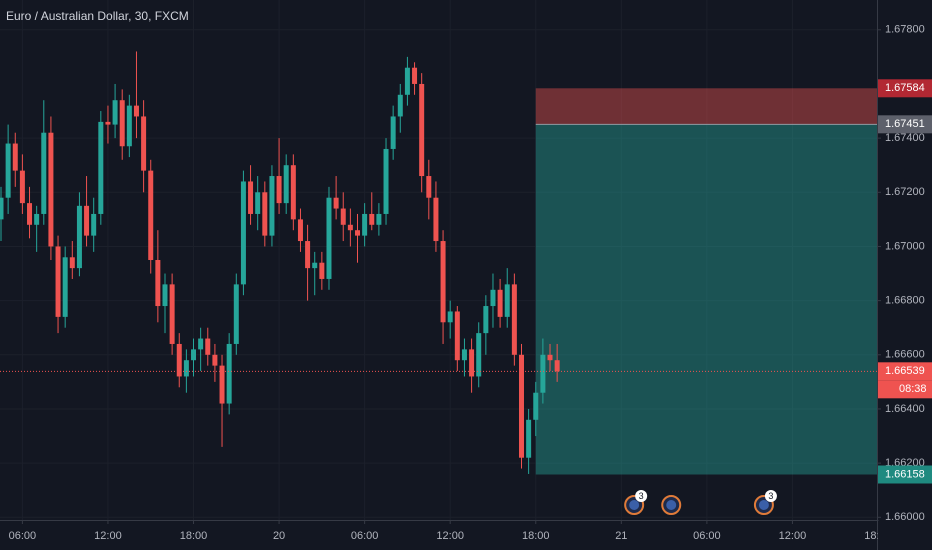 This screenshot has height=550, width=932. I want to click on y-tick-label: 1.66400, so click(905, 409).